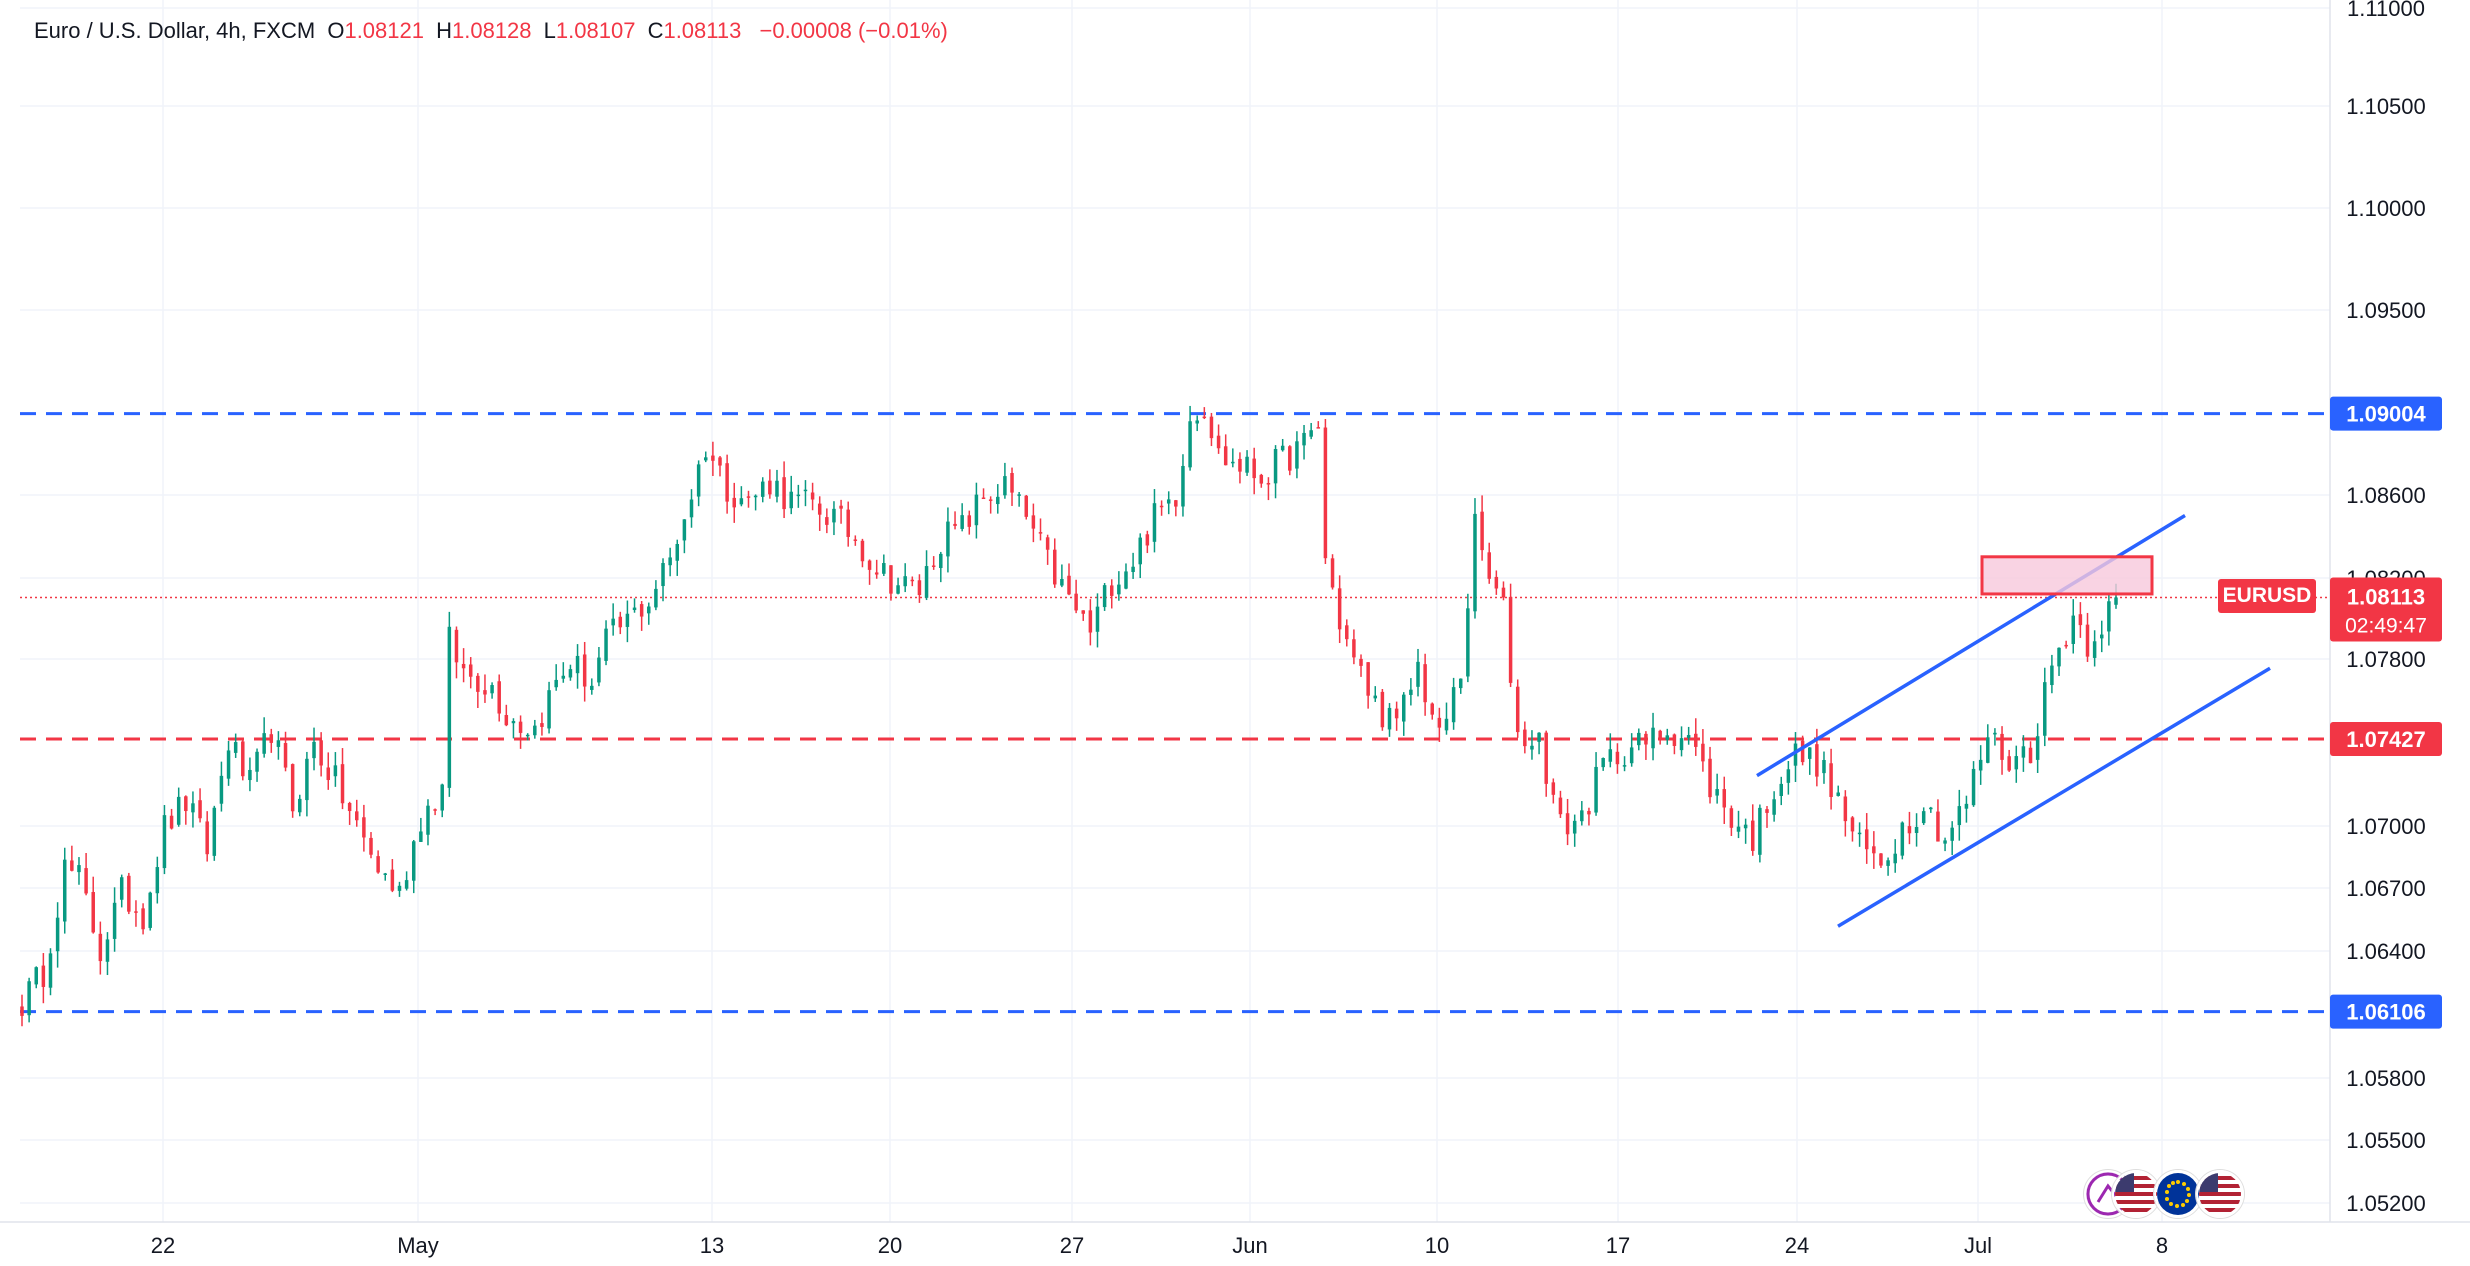 This screenshot has height=1266, width=2470. What do you see at coordinates (2386, 208) in the screenshot?
I see `price-tick-label: 1.10000` at bounding box center [2386, 208].